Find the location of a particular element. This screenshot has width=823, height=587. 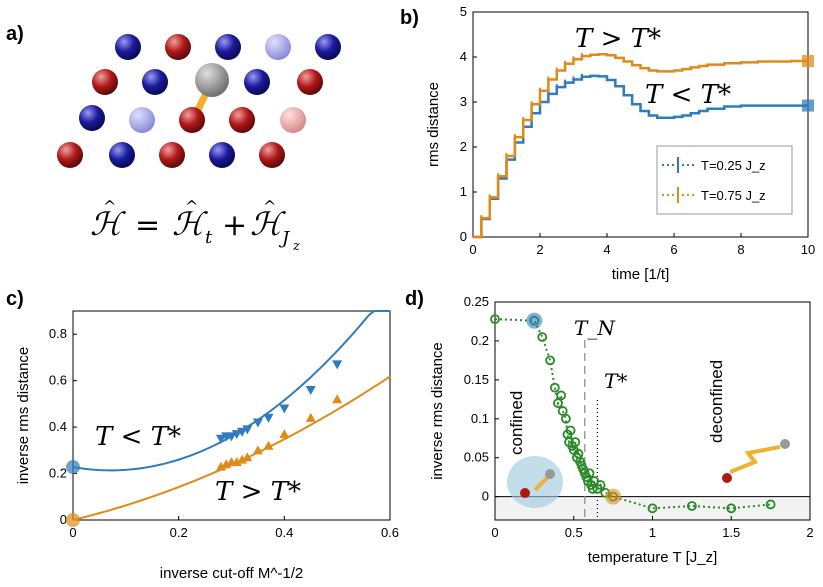

y-tick-label: 0.05 is located at coordinates (476, 457).